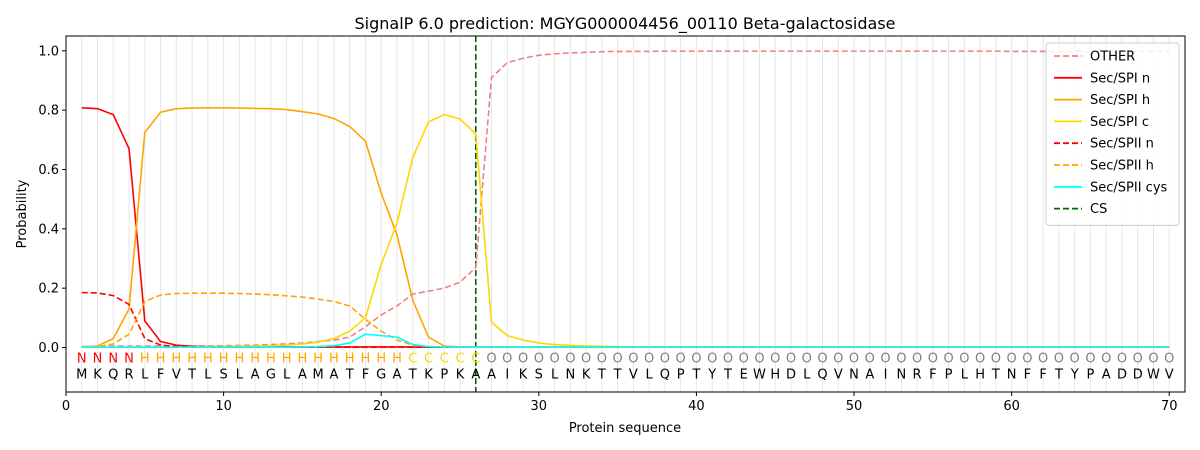 This screenshot has height=450, width=1200. I want to click on x-axis-label: Protein sequence, so click(625, 428).